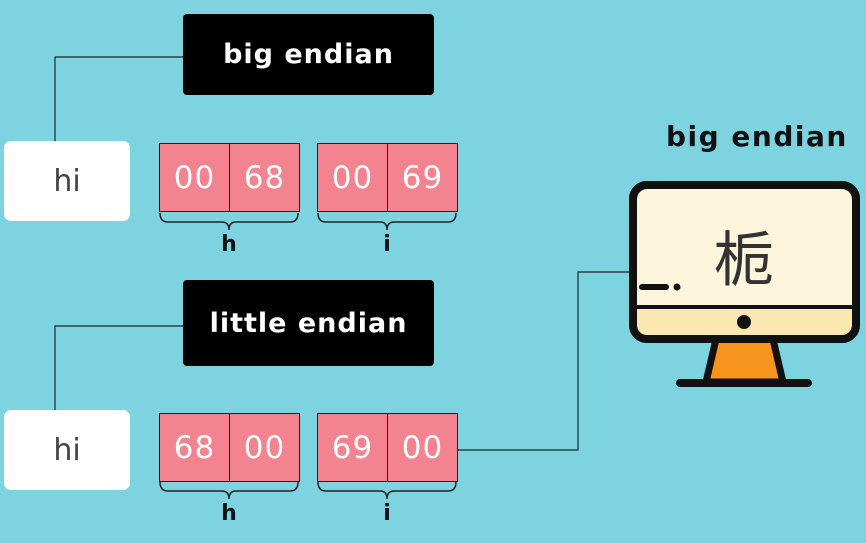 The image size is (866, 543). Describe the element at coordinates (229, 221) in the screenshot. I see `brace-top-h` at that location.